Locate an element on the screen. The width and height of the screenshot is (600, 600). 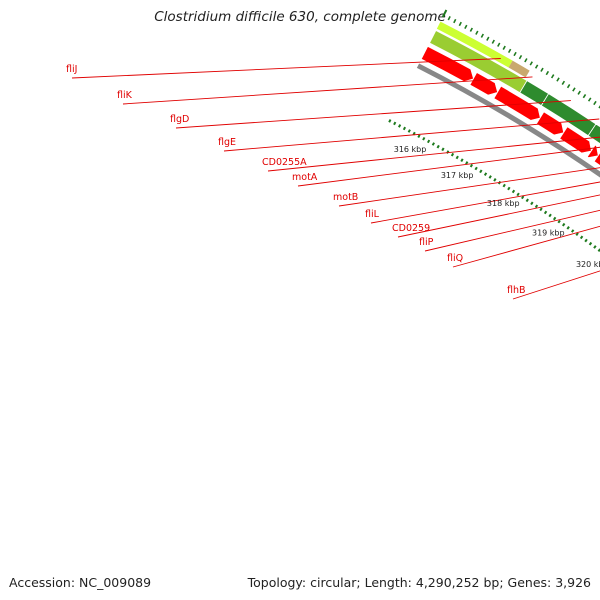
kbp-label: 320 kbp is located at coordinates (588, 264).